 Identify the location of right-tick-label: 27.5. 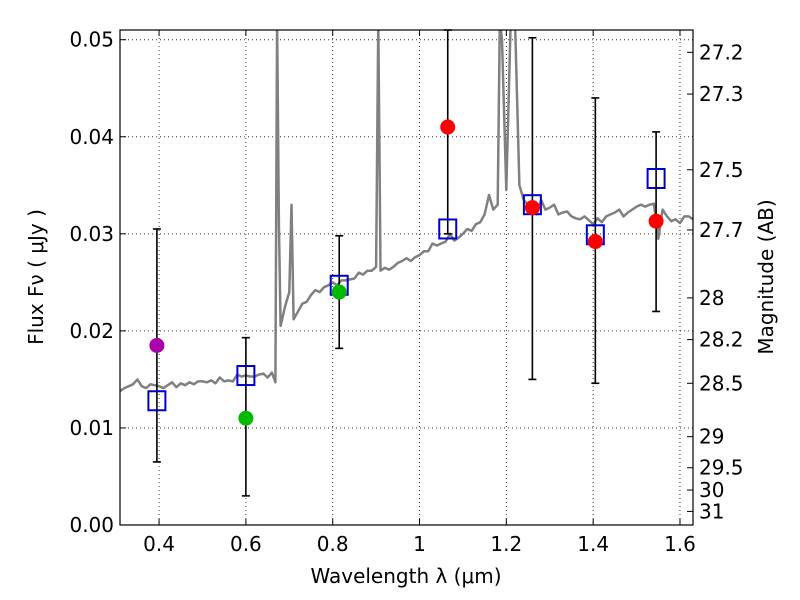
(721, 170).